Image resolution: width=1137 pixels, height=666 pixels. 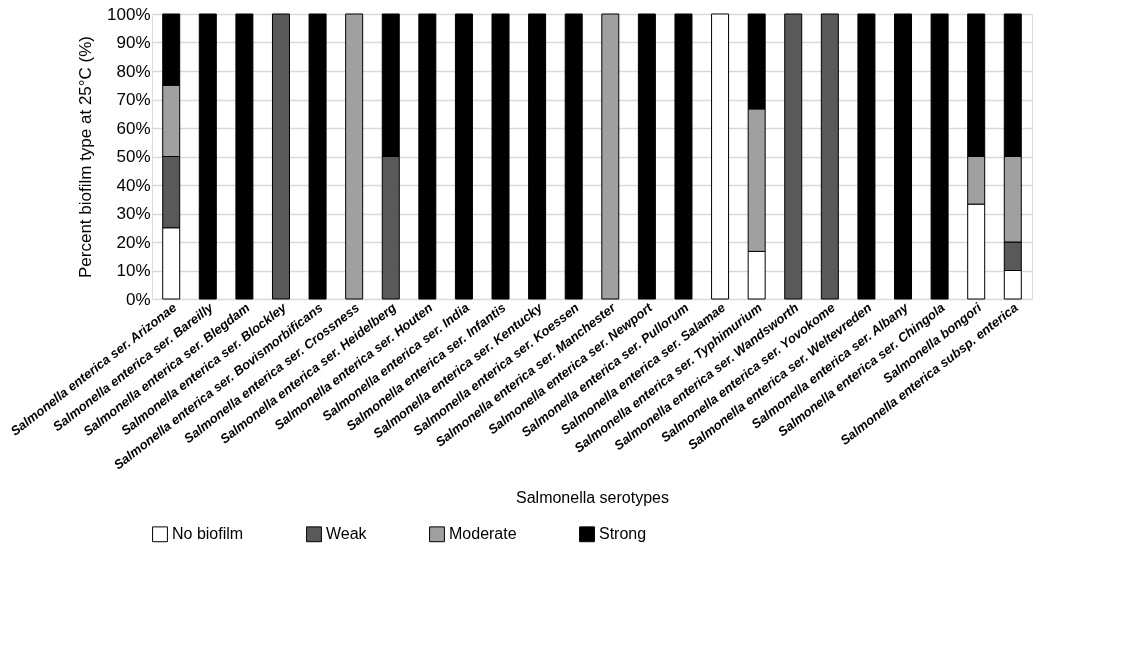 I want to click on legend-label: Weak, so click(x=347, y=534).